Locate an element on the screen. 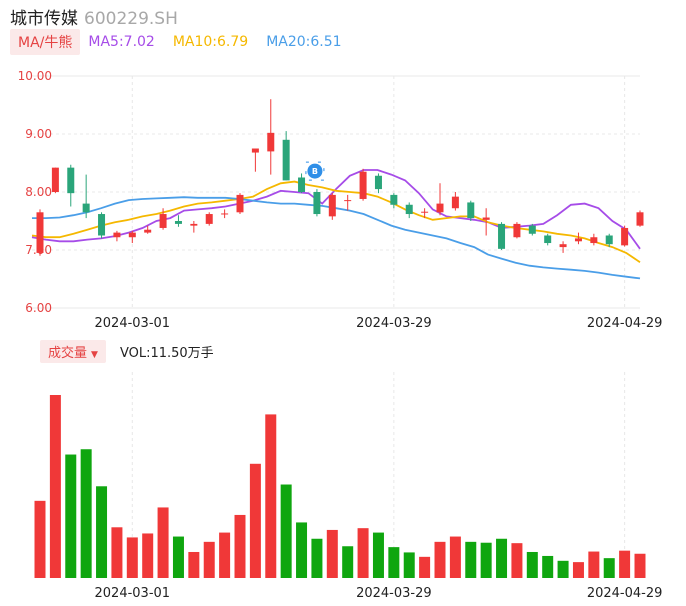 This screenshot has width=686, height=606. volume-legend: 成交量 ▼ VOL:11.50万手 is located at coordinates (127, 351).